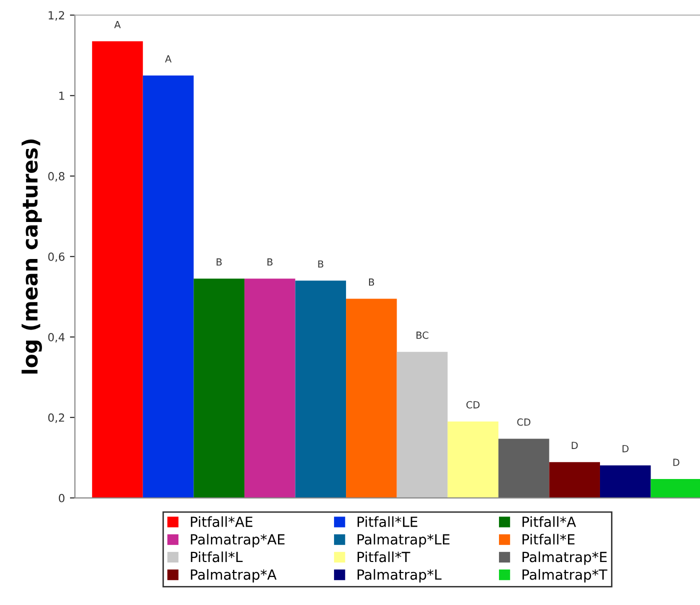 The width and height of the screenshot is (700, 605). Describe the element at coordinates (422, 335) in the screenshot. I see `annotation: BC` at that location.